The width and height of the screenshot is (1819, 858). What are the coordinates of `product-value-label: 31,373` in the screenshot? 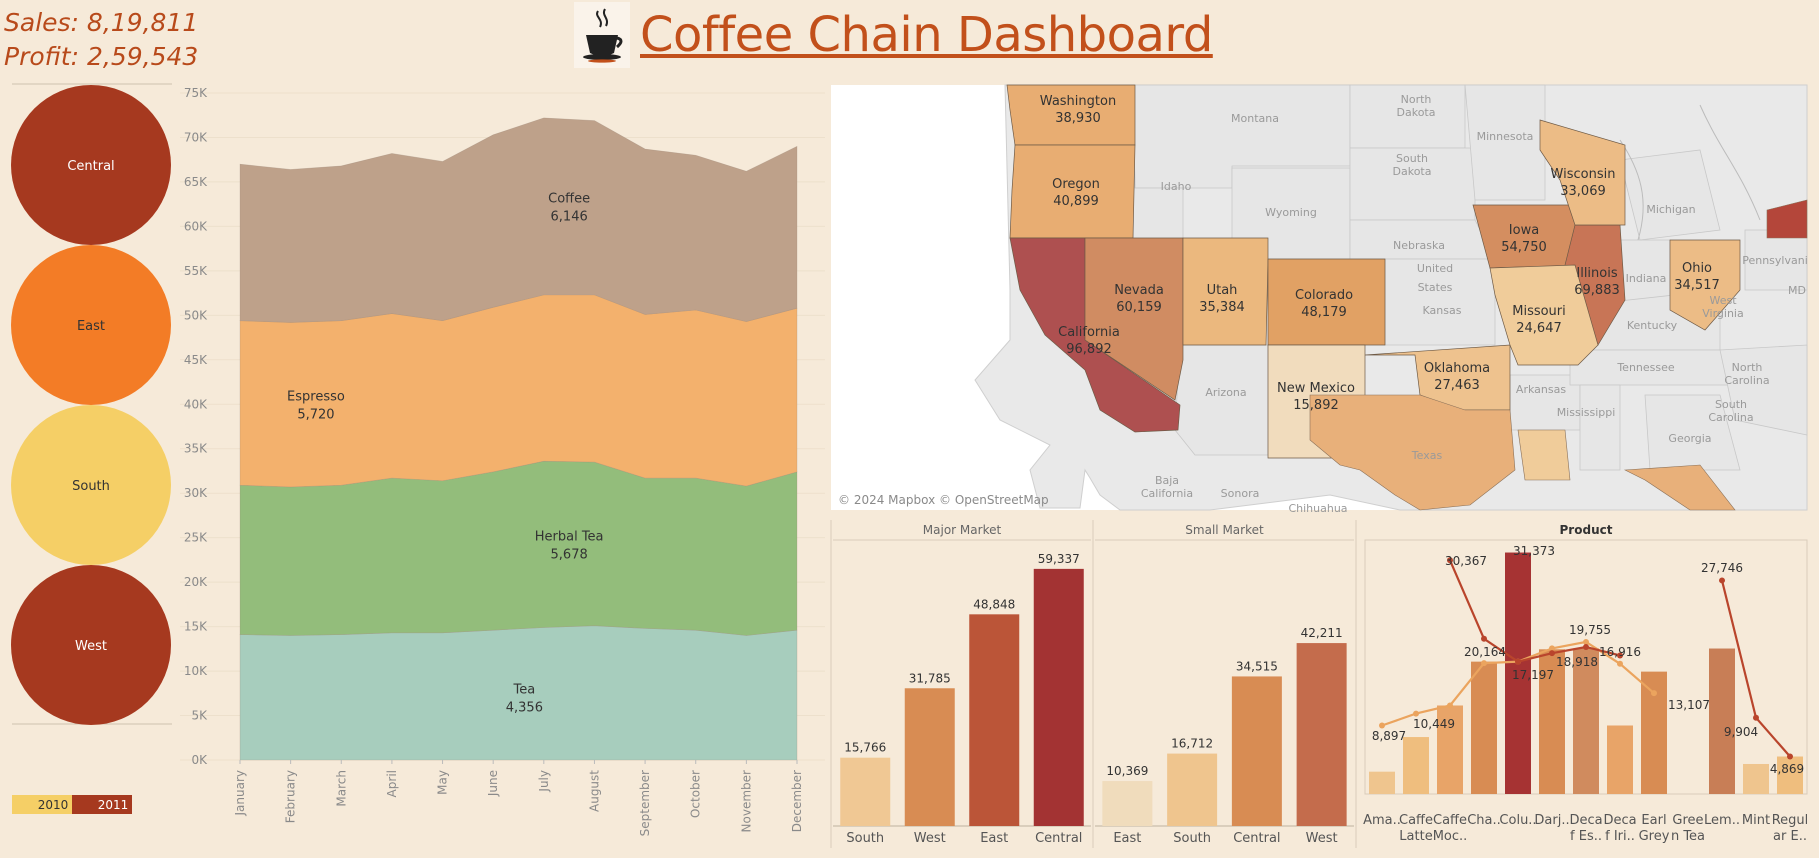 It's located at (1534, 551).